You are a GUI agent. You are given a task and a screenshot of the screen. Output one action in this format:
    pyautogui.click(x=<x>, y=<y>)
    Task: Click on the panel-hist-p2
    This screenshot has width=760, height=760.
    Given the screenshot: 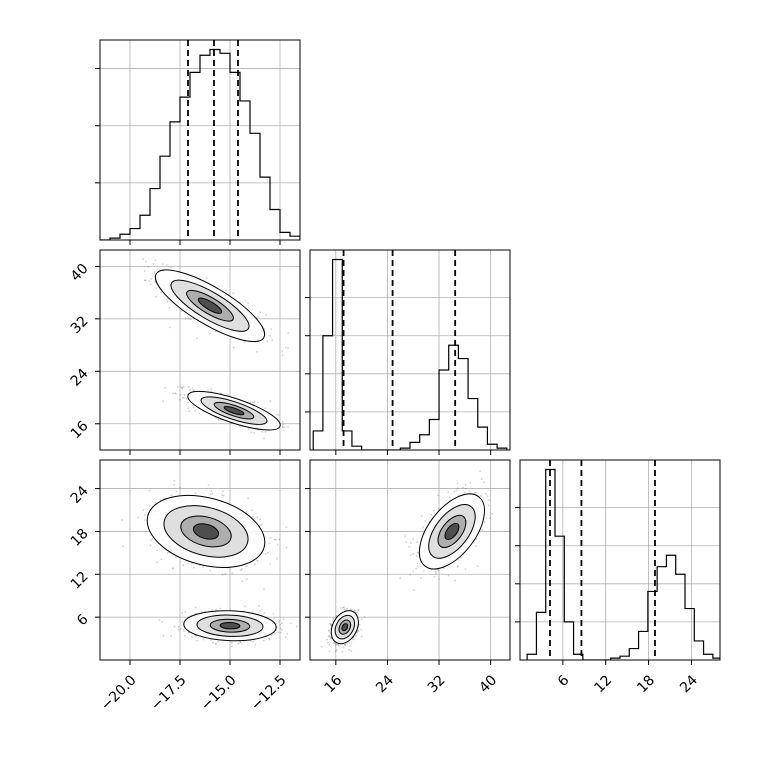 What is the action you would take?
    pyautogui.click(x=408, y=352)
    